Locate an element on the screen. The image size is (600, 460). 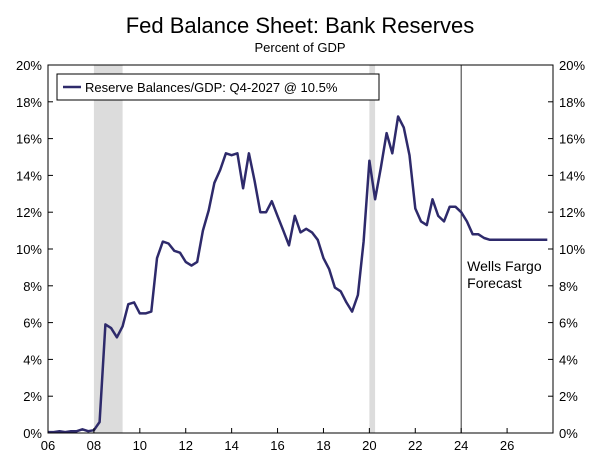
left-y-tick-label: 10% is located at coordinates (29, 249).